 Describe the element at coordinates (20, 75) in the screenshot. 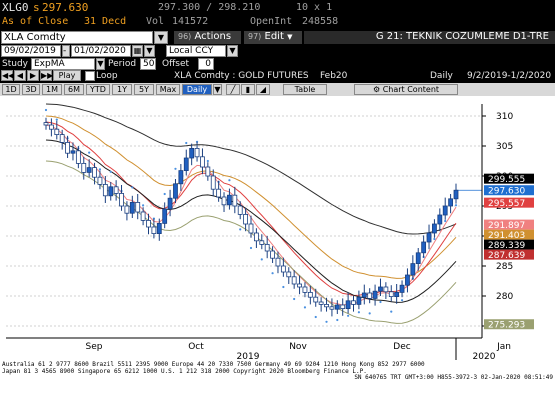

I see `step-back-icon: ◀` at that location.